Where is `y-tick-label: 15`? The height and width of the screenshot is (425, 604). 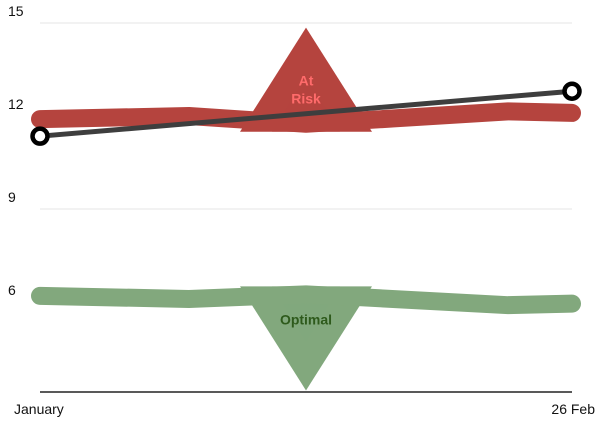
y-tick-label: 15 is located at coordinates (16, 11).